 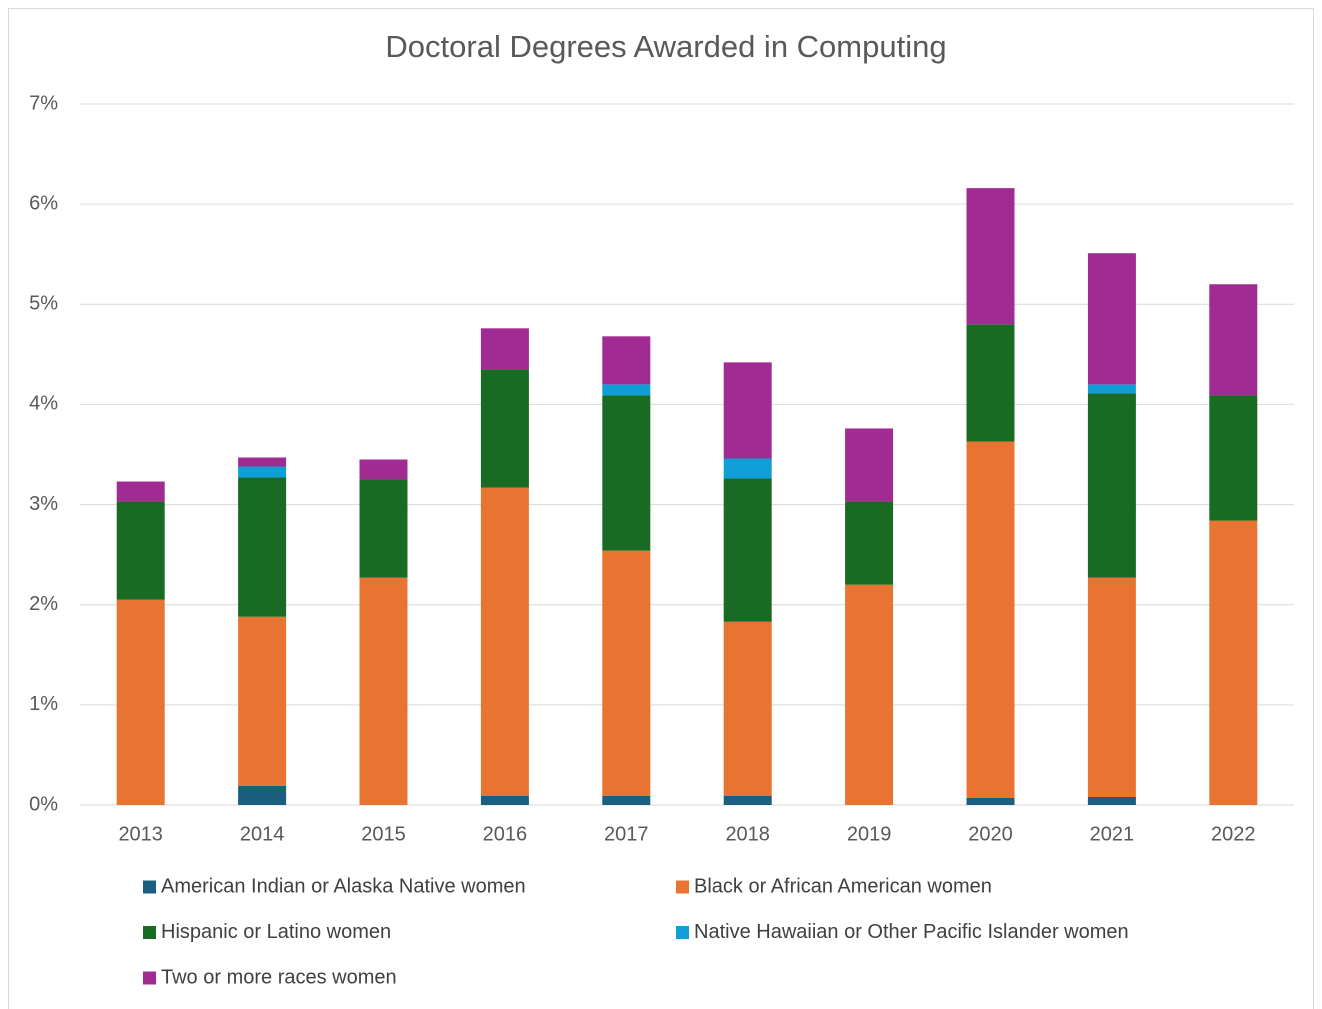 What do you see at coordinates (626, 834) in the screenshot?
I see `x-tick-label: 2017` at bounding box center [626, 834].